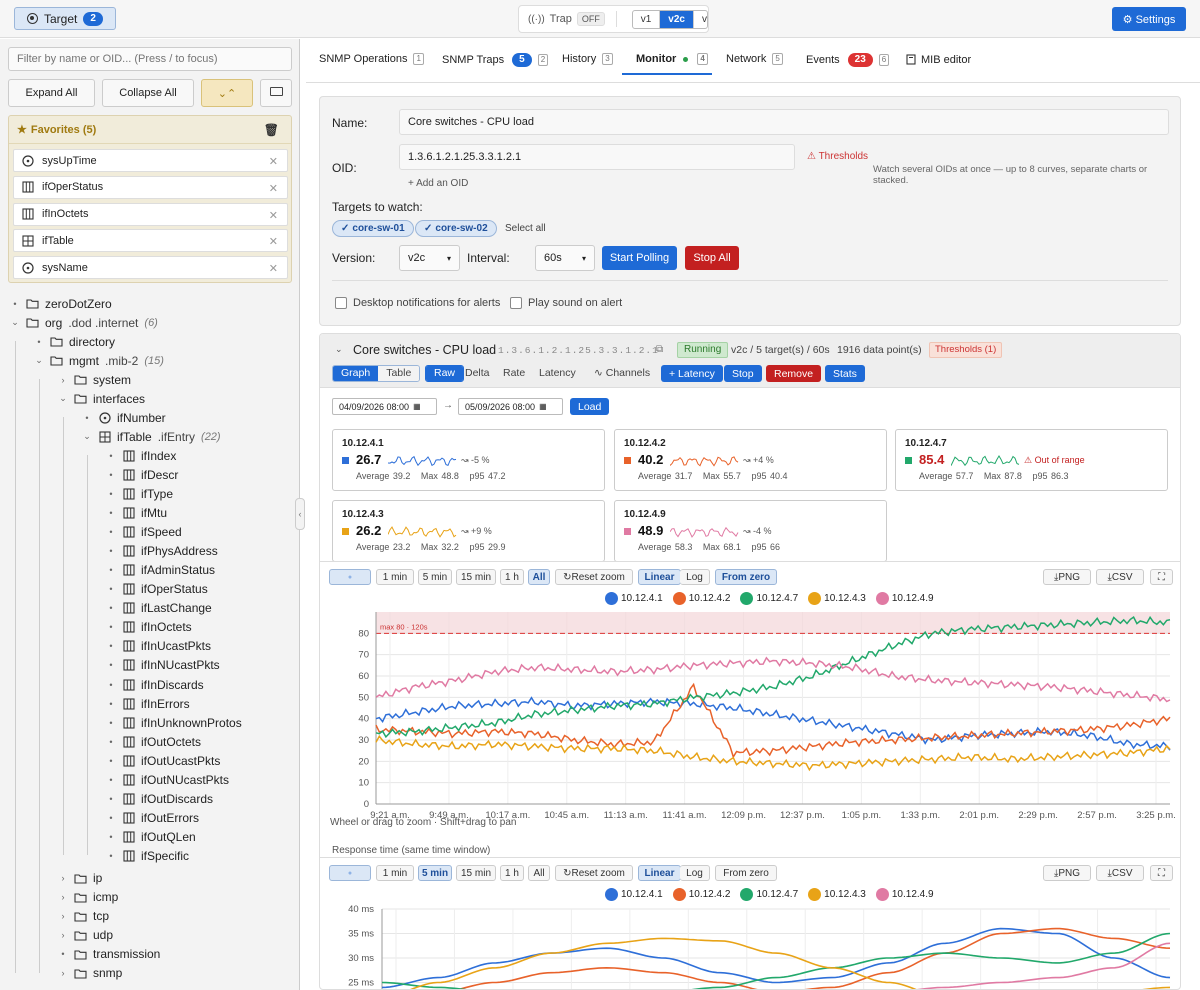 Image resolution: width=1200 pixels, height=990 pixels. I want to click on tree-node: • ifInOctets, so click(148, 627).